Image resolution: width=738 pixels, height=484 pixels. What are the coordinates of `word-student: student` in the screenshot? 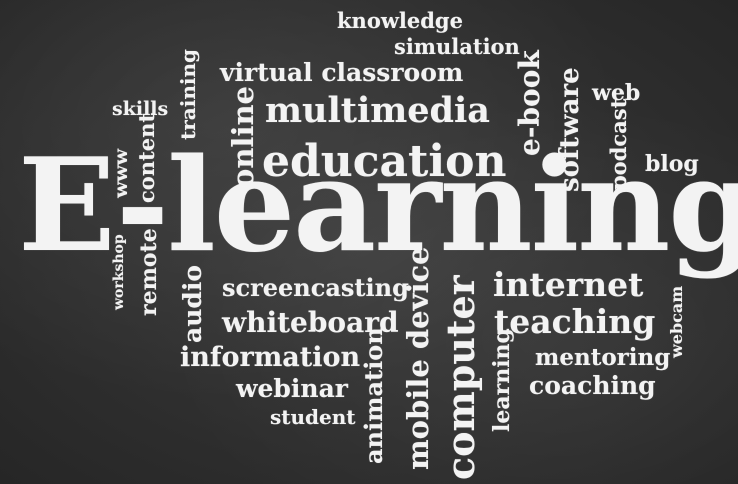 It's located at (313, 417).